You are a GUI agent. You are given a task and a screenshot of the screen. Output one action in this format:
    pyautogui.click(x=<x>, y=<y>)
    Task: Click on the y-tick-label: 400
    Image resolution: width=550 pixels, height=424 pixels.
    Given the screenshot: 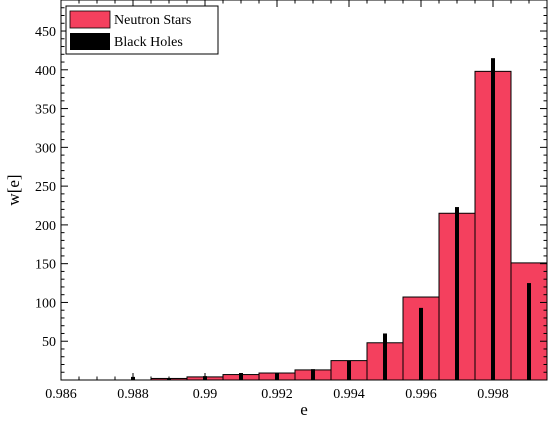 What is the action you would take?
    pyautogui.click(x=45, y=71)
    